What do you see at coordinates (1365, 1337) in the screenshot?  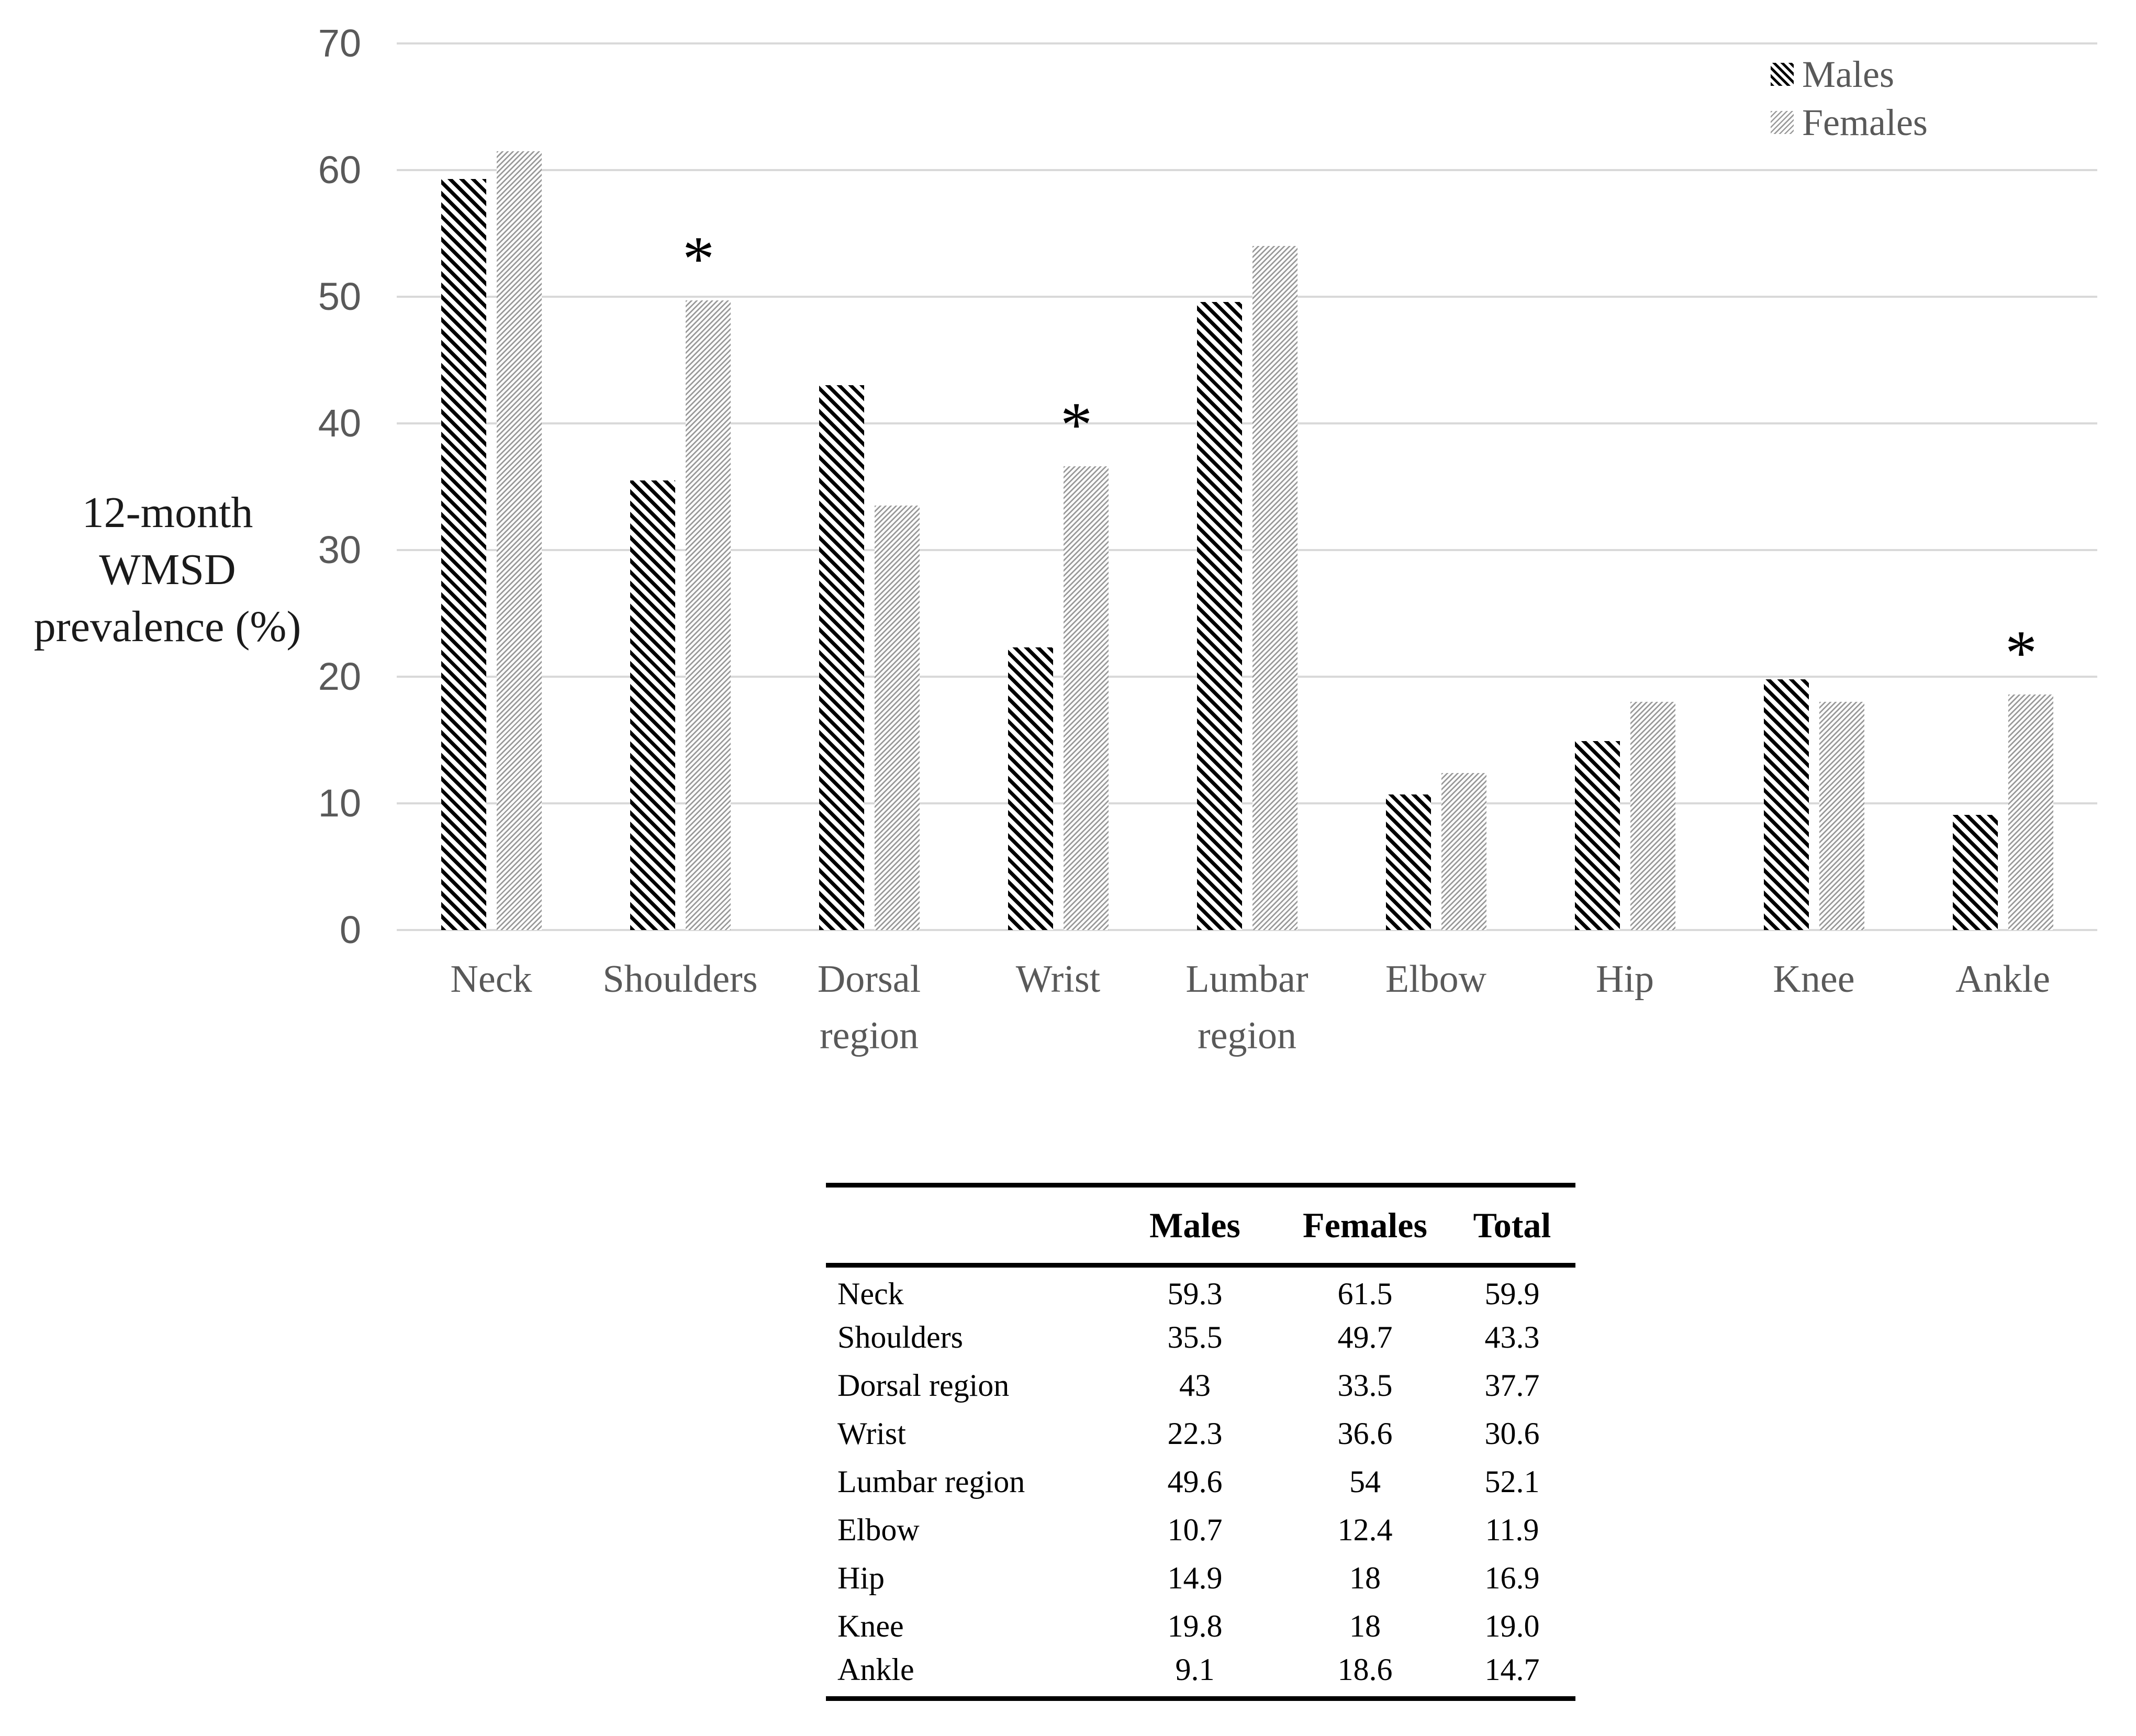 I see `row-value: 49.7` at bounding box center [1365, 1337].